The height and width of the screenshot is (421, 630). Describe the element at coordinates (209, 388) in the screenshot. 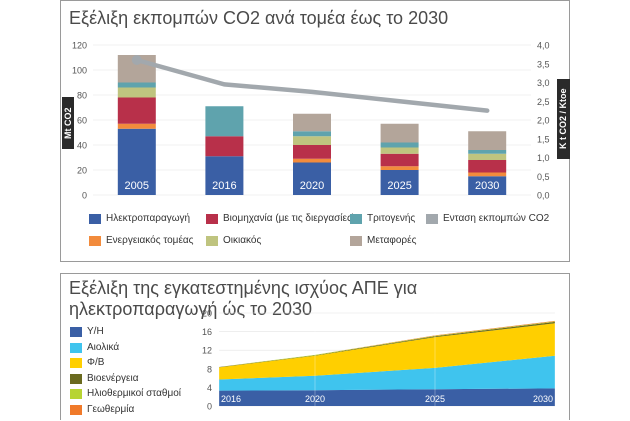

I see `y-tick-label: 4` at that location.